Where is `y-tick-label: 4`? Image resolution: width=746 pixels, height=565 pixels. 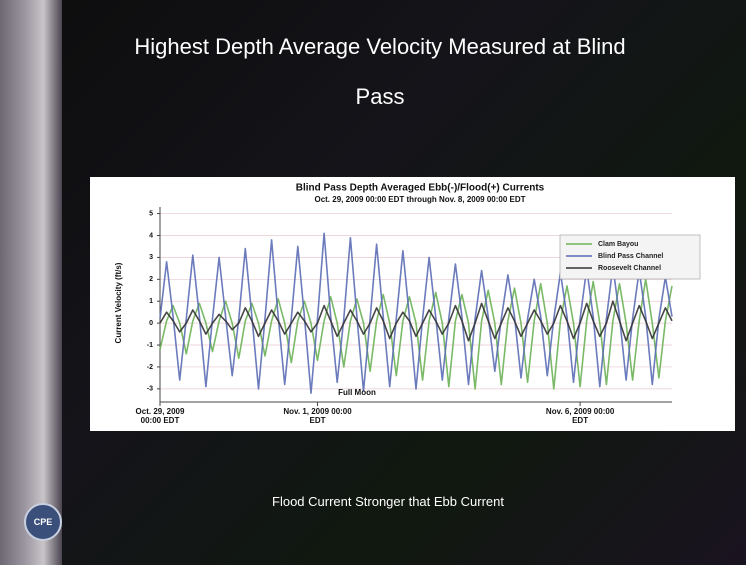 y-tick-label: 4 is located at coordinates (151, 235).